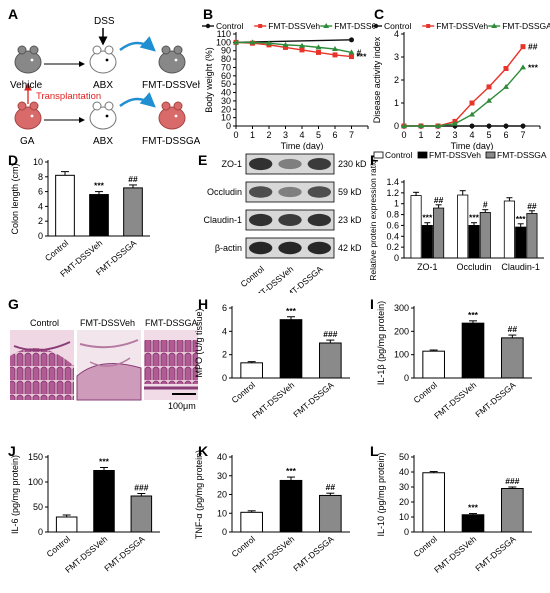 This screenshot has height=593, width=550. Describe the element at coordinates (473, 267) in the screenshot. I see `x-tick-label: Occludin` at that location.